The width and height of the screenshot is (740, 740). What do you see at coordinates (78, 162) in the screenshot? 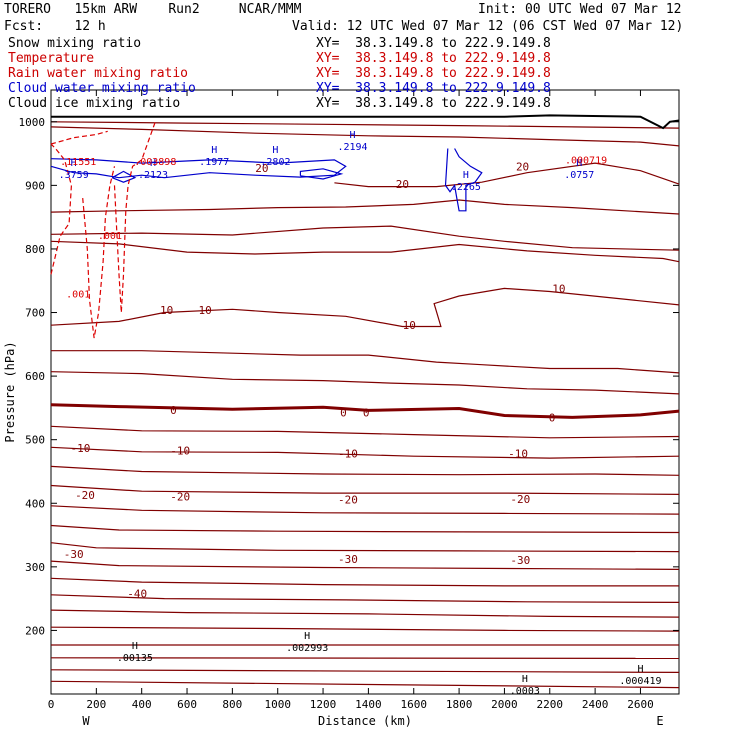
I see `extremum-value: .11551` at bounding box center [78, 162].